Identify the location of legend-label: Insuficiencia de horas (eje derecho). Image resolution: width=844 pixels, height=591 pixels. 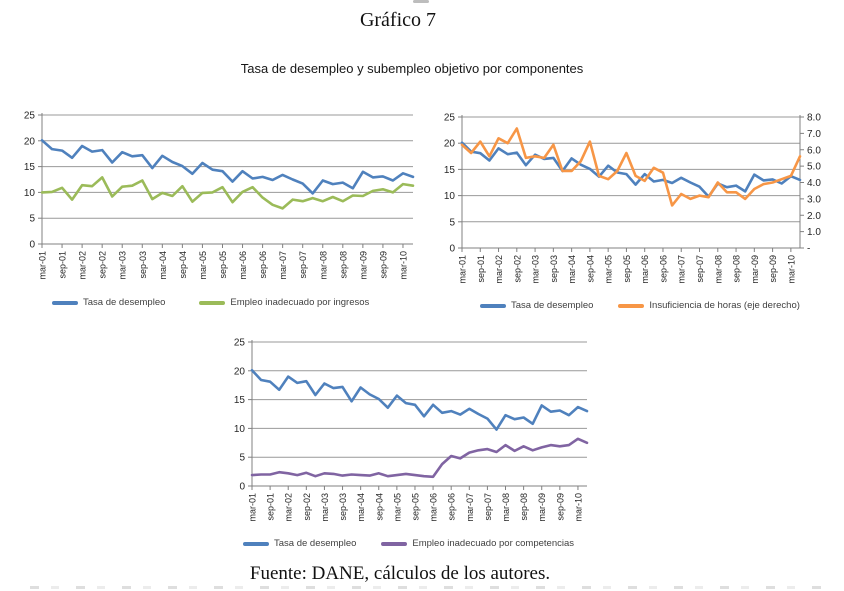
(724, 305).